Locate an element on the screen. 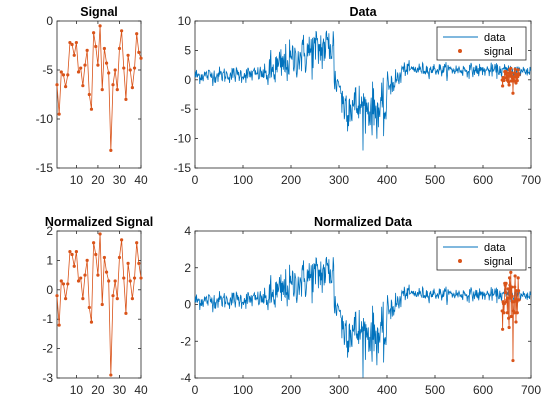 The width and height of the screenshot is (560, 420). data-legend: data signal is located at coordinates (481, 43).